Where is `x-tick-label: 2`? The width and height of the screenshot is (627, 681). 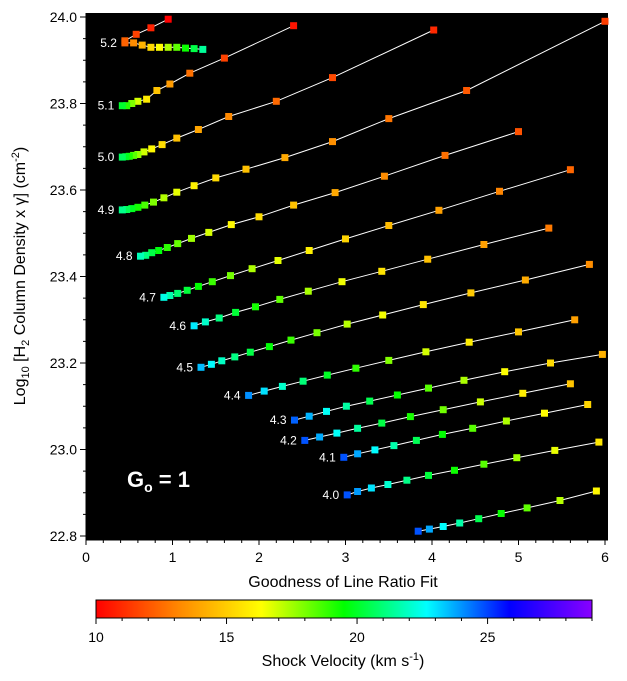 x-tick-label: 2 is located at coordinates (259, 557).